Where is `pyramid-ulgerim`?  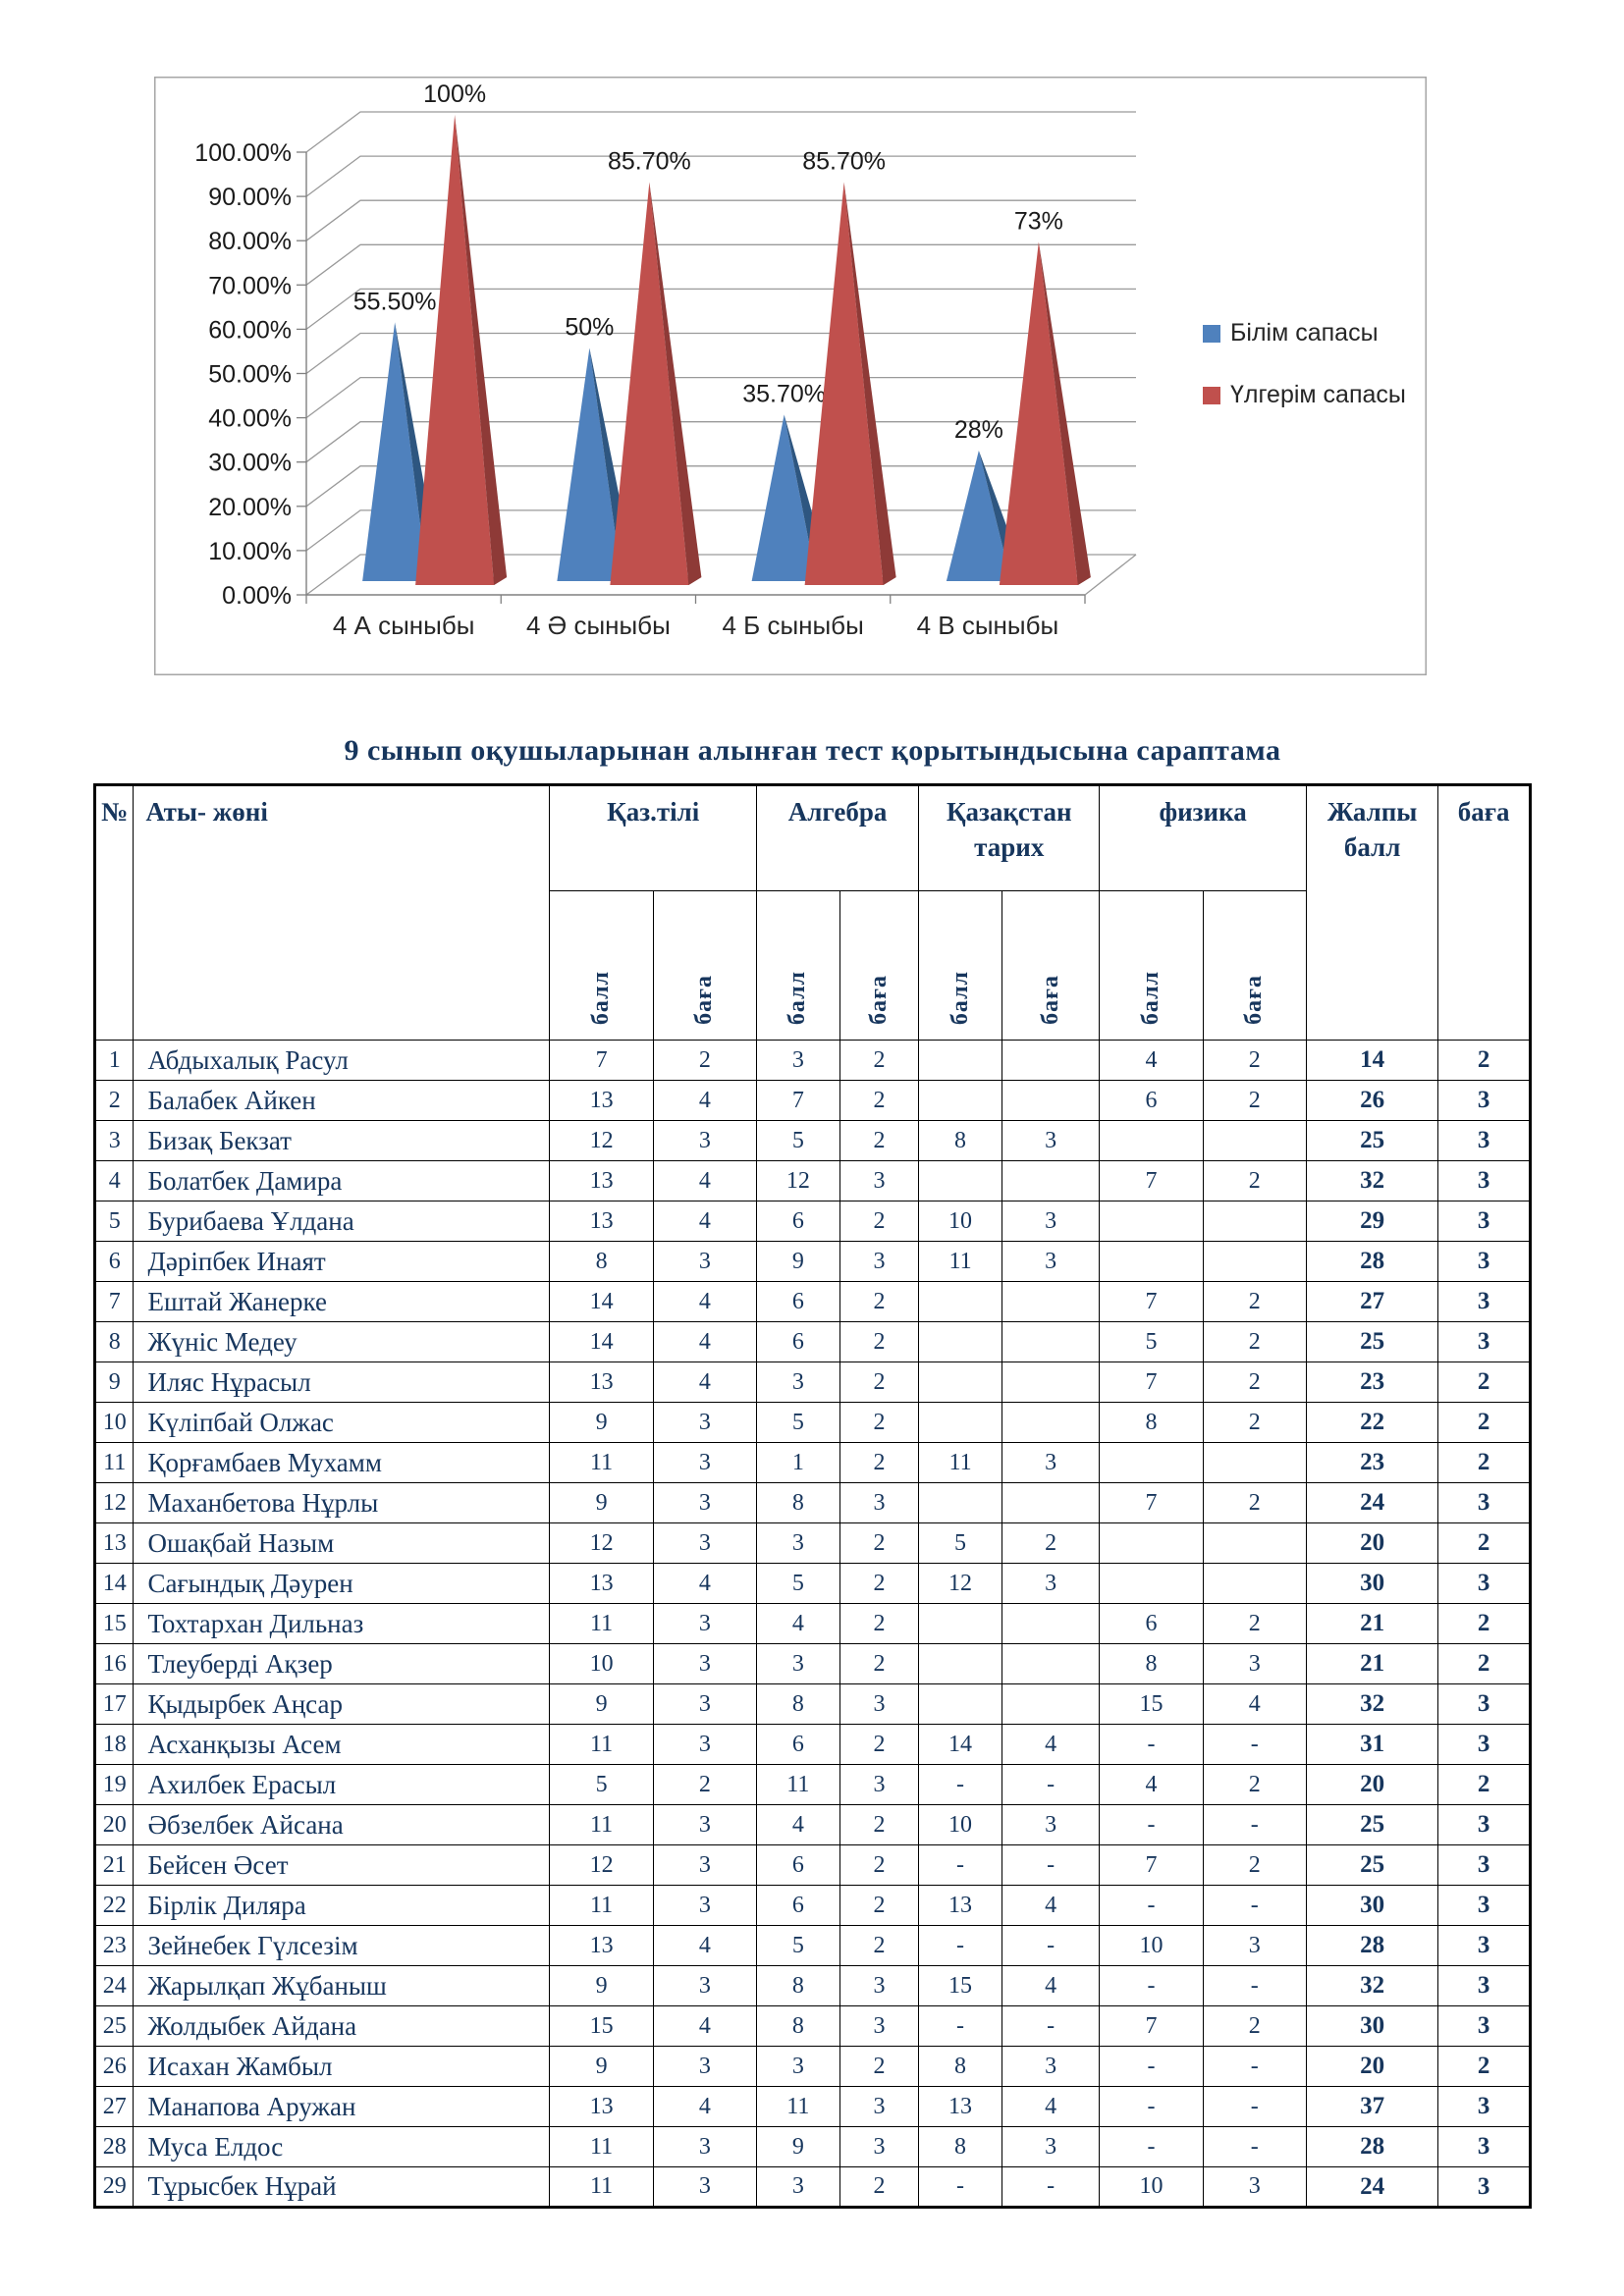
pyramid-ulgerim is located at coordinates (649, 383).